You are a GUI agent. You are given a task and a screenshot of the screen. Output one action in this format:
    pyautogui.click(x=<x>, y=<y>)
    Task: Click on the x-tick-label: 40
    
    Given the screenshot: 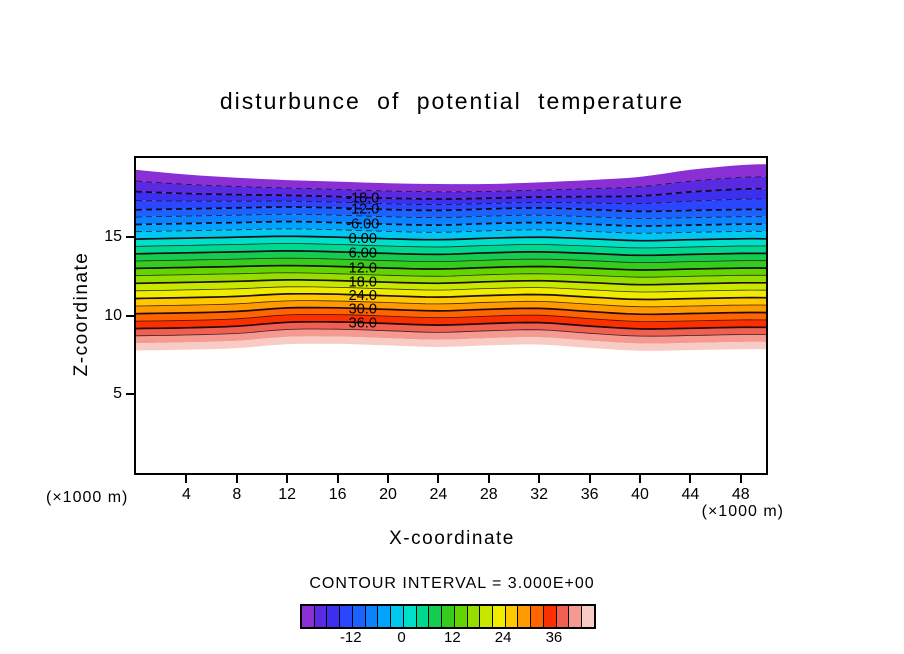 What is the action you would take?
    pyautogui.click(x=640, y=494)
    